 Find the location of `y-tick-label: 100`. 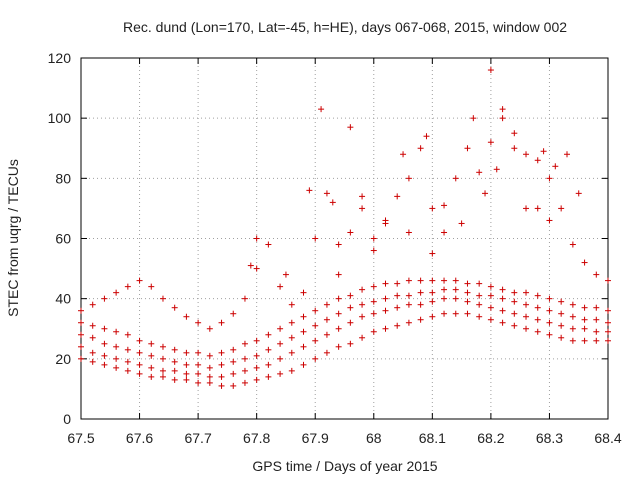

y-tick-label: 100 is located at coordinates (60, 118).